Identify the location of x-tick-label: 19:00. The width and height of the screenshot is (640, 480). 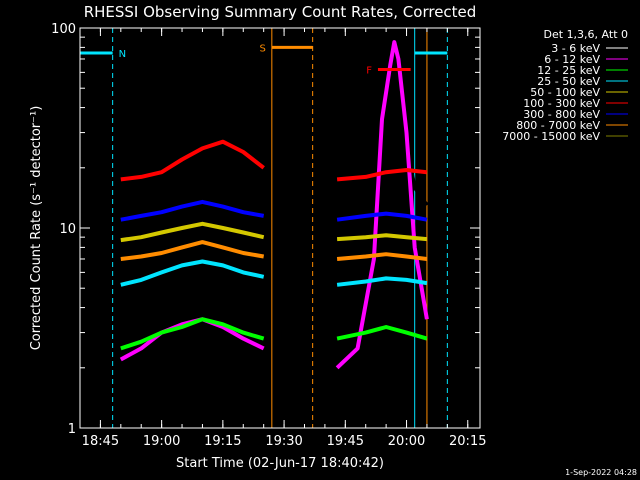
(161, 441).